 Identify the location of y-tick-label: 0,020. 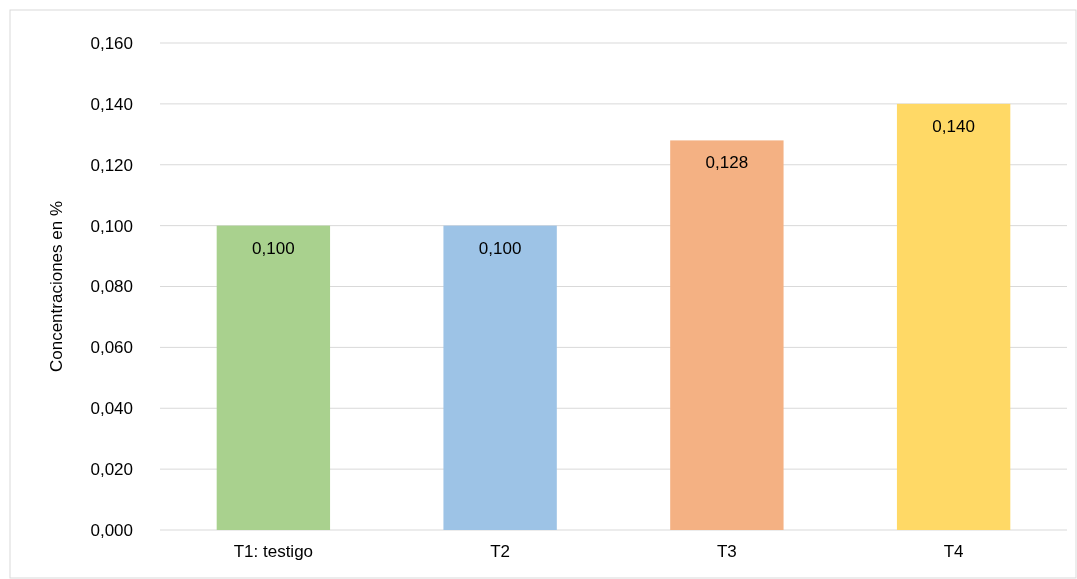
(111, 470).